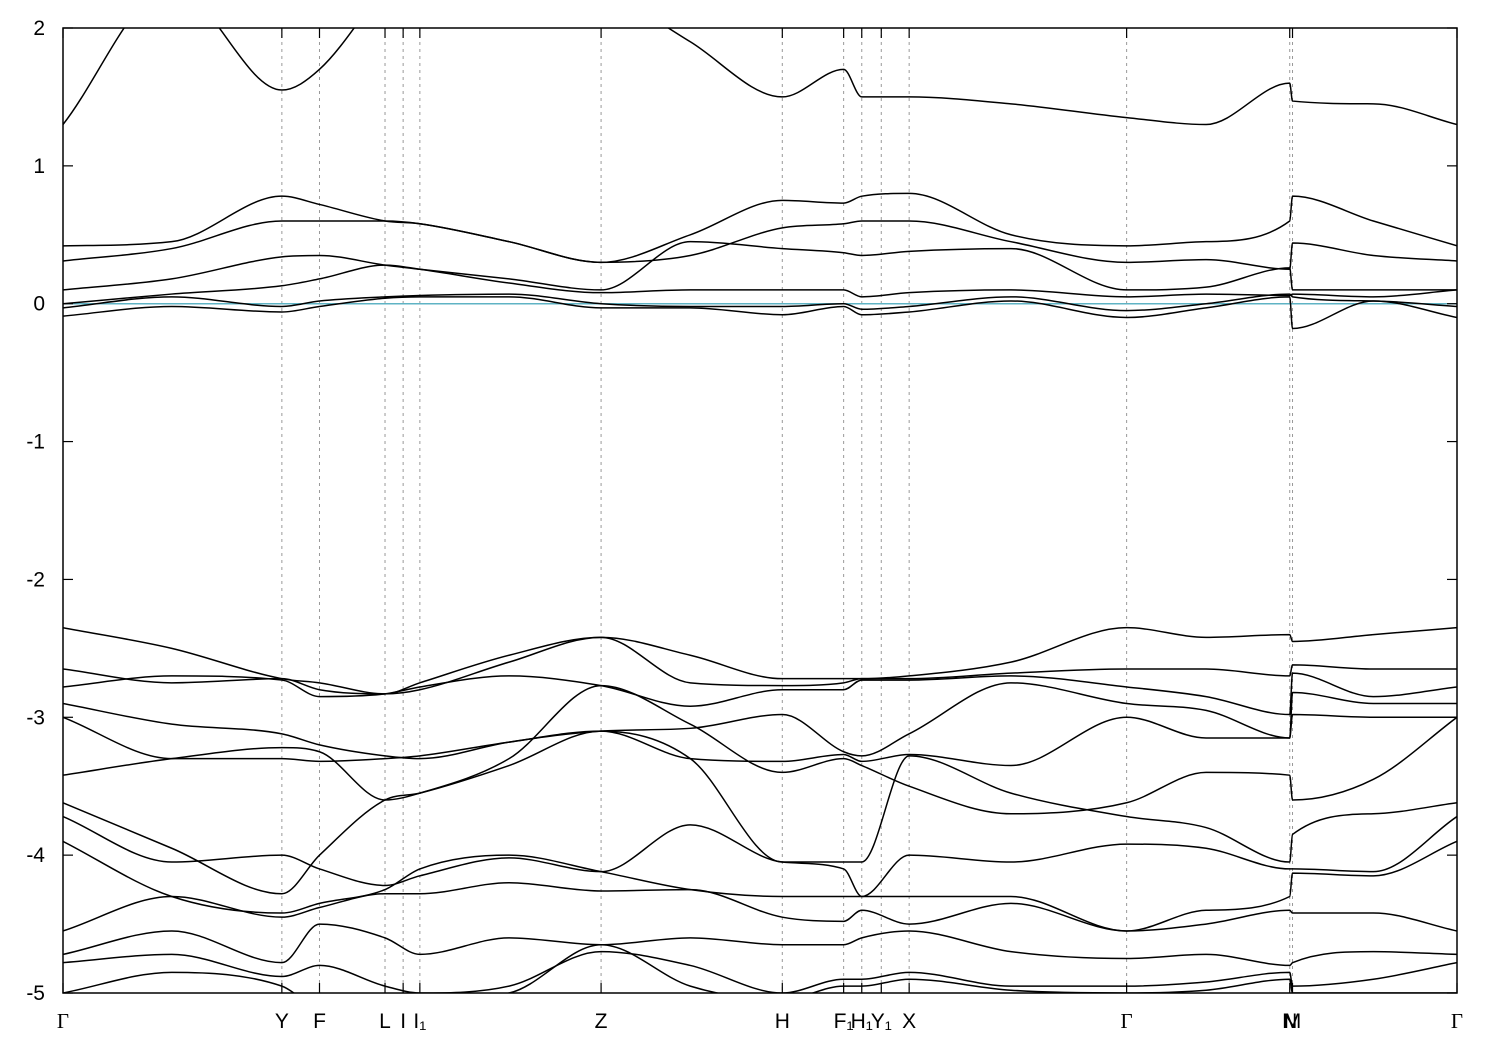 The width and height of the screenshot is (1500, 1050). What do you see at coordinates (1289, 1021) in the screenshot?
I see `x-tick-label: N` at bounding box center [1289, 1021].